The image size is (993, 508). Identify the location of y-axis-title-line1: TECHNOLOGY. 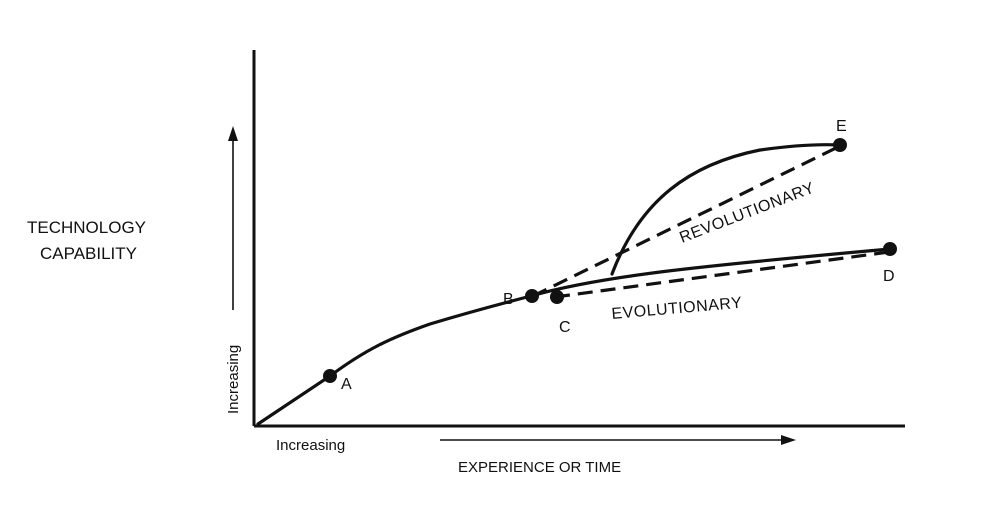
(86, 227).